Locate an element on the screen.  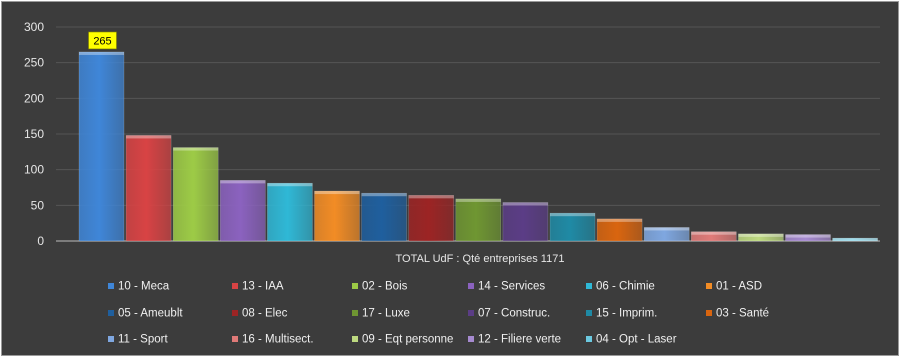
legend-label: 15 - Imprim. is located at coordinates (626, 314).